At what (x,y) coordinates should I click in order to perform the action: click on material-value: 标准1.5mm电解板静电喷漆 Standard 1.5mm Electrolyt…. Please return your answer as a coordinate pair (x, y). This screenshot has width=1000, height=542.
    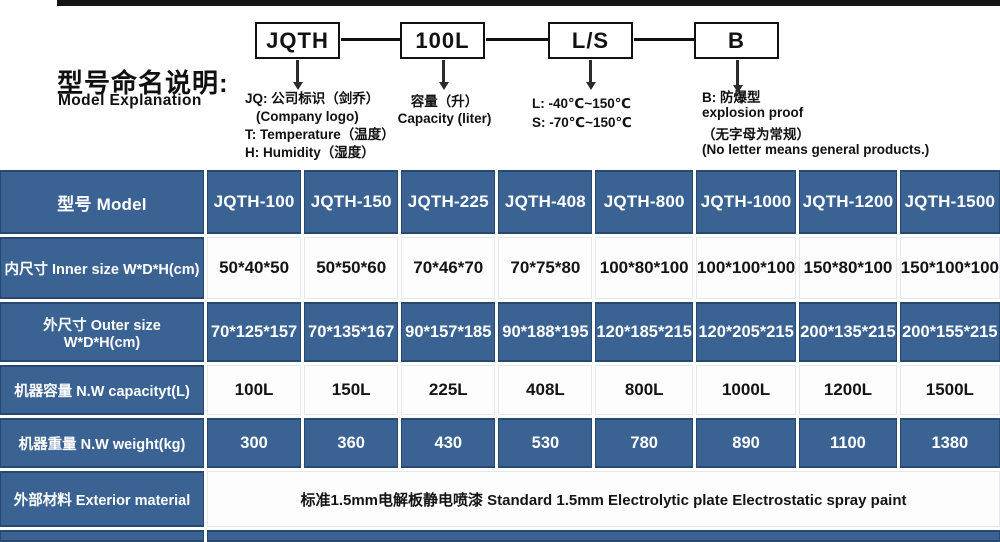
    Looking at the image, I should click on (603, 499).